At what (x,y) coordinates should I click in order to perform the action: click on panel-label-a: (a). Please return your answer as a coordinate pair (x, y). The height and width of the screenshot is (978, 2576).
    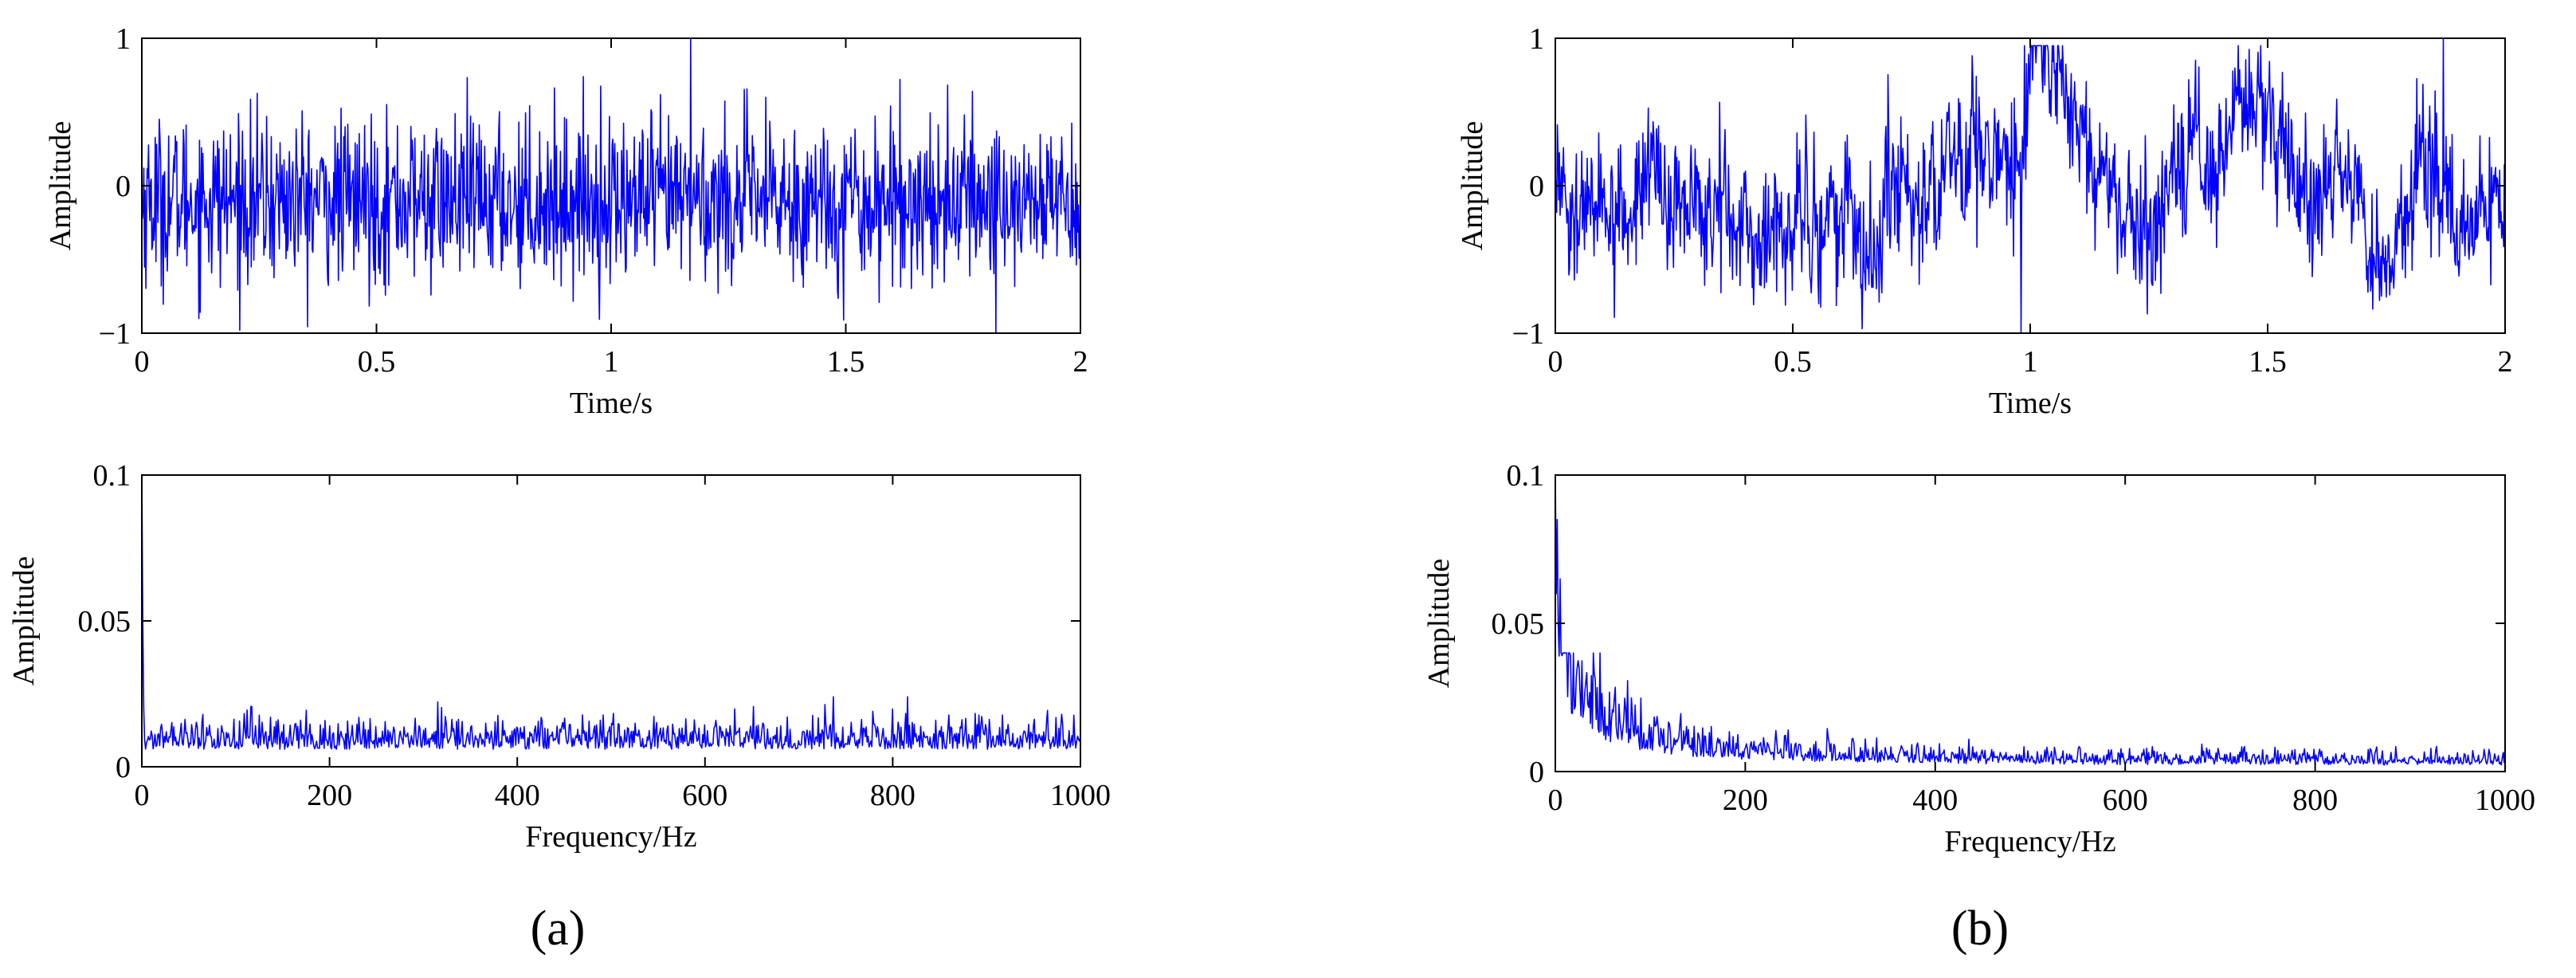
    Looking at the image, I should click on (558, 929).